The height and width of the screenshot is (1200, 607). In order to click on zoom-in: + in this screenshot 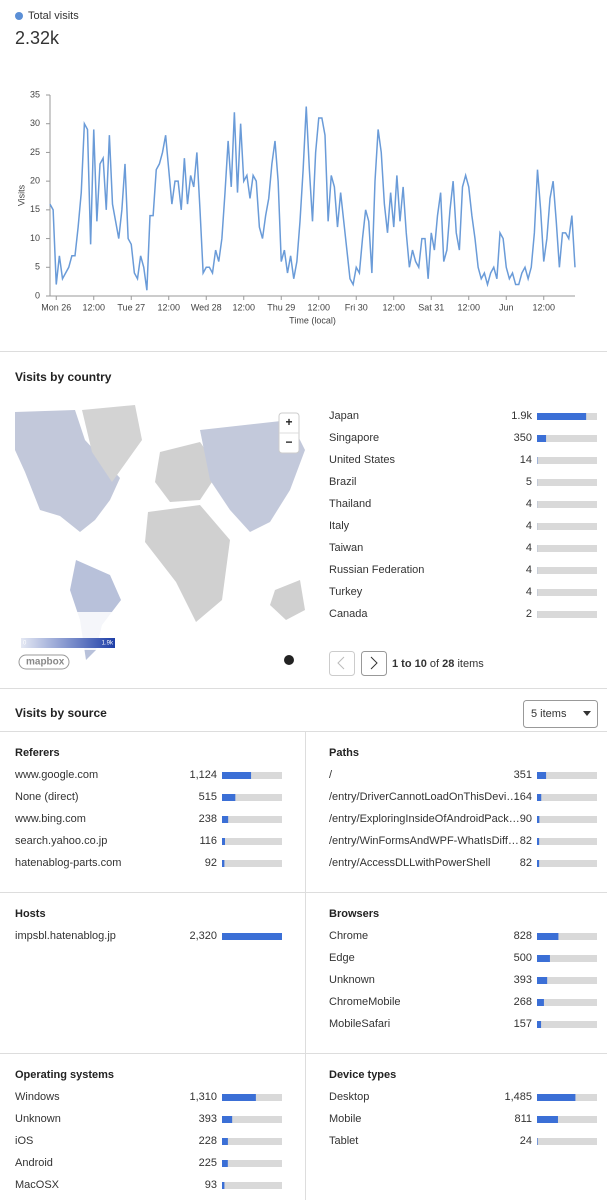, I will do `click(288, 422)`.